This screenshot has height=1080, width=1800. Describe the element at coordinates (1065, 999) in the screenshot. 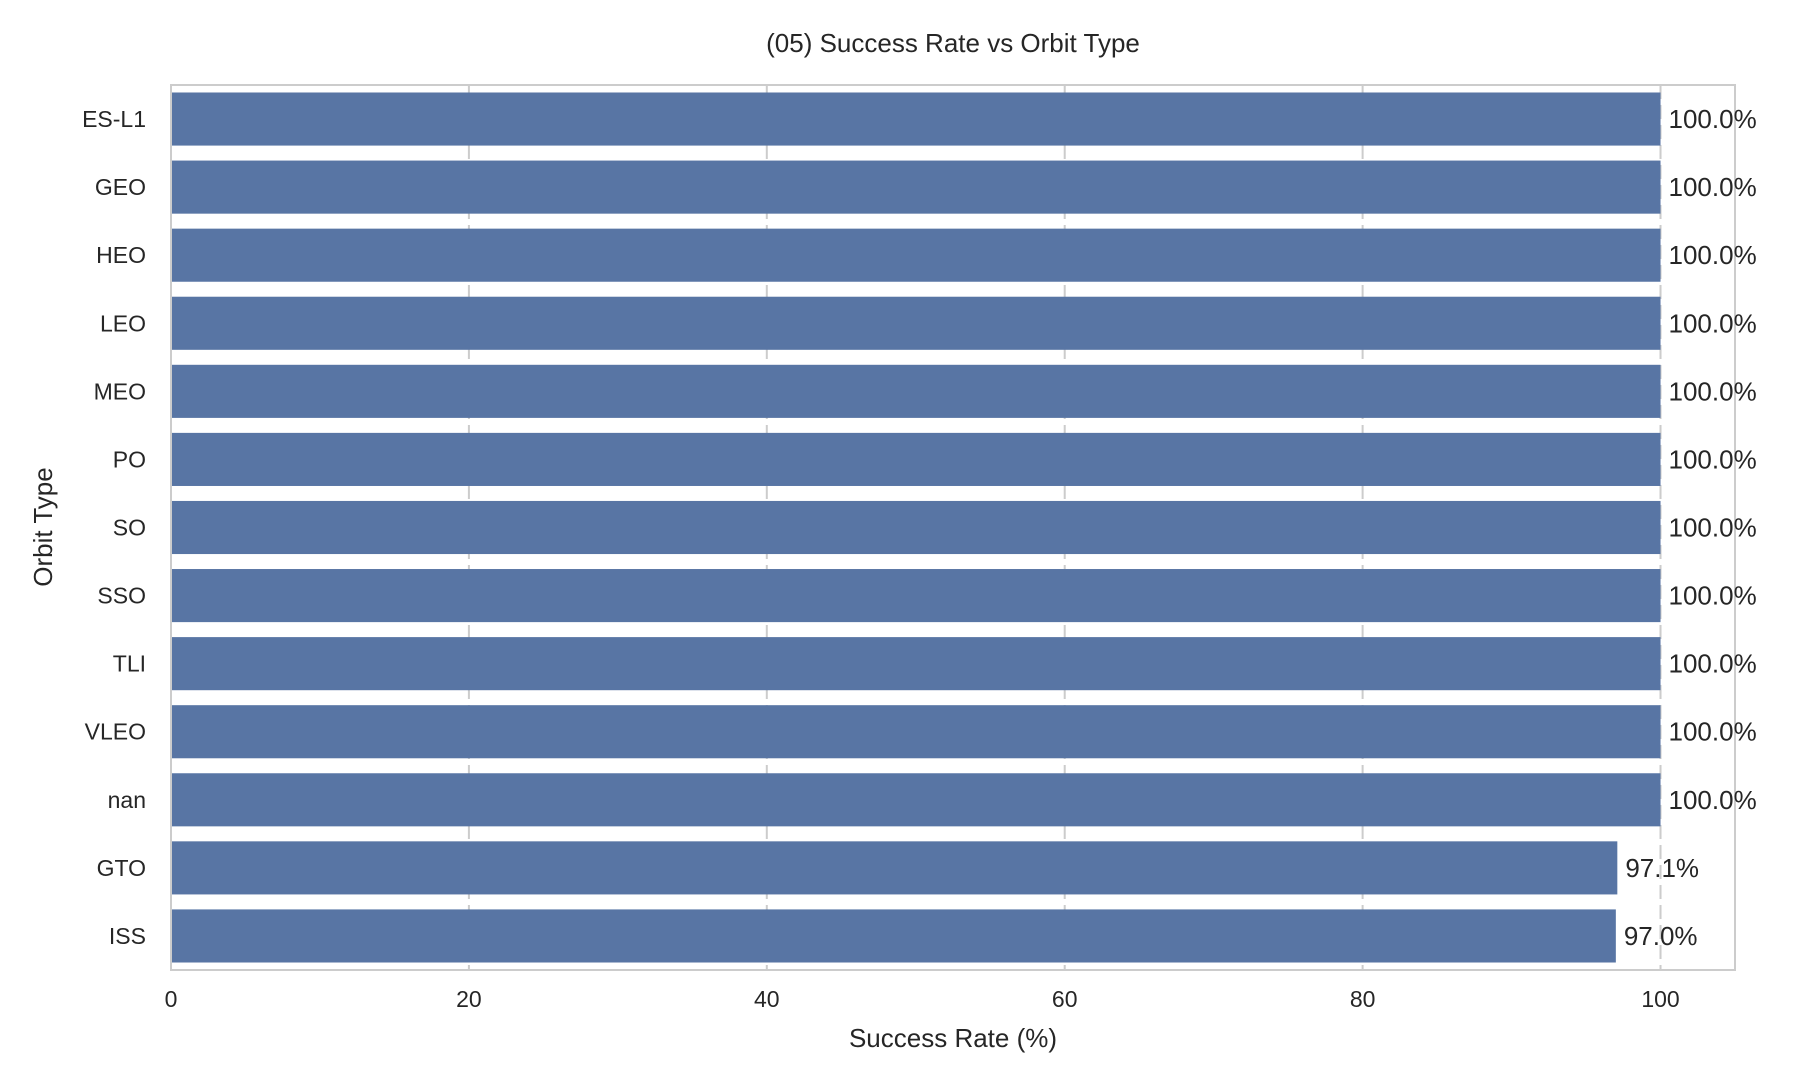

I see `x-tick-label: 60` at that location.